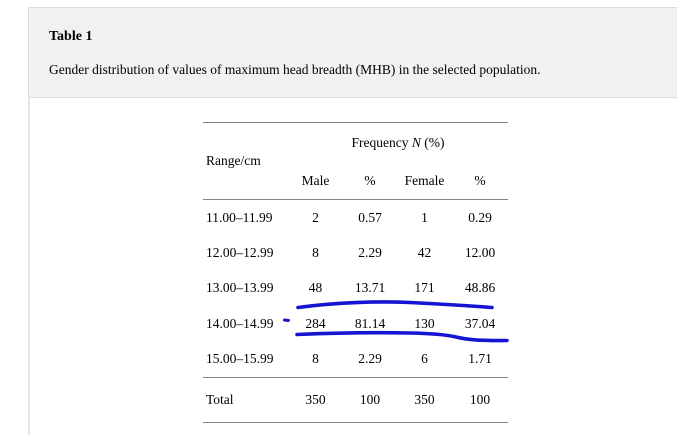  What do you see at coordinates (240, 288) in the screenshot?
I see `range-cell: 13.00–13.99` at bounding box center [240, 288].